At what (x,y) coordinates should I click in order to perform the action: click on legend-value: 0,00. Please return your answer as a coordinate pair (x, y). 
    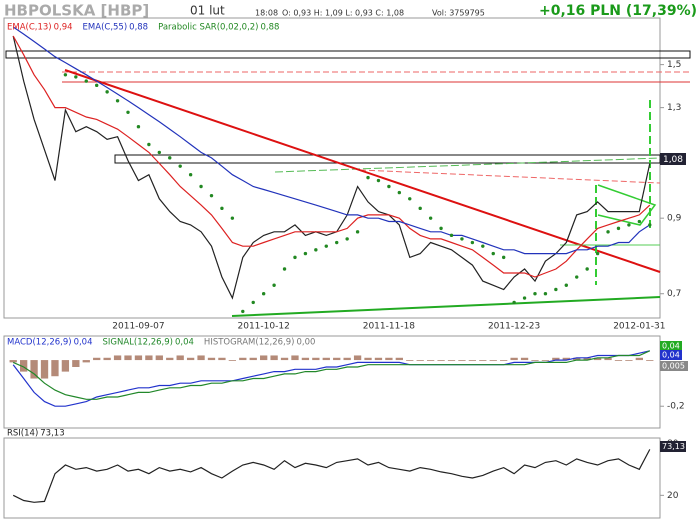
    Looking at the image, I should click on (305, 343).